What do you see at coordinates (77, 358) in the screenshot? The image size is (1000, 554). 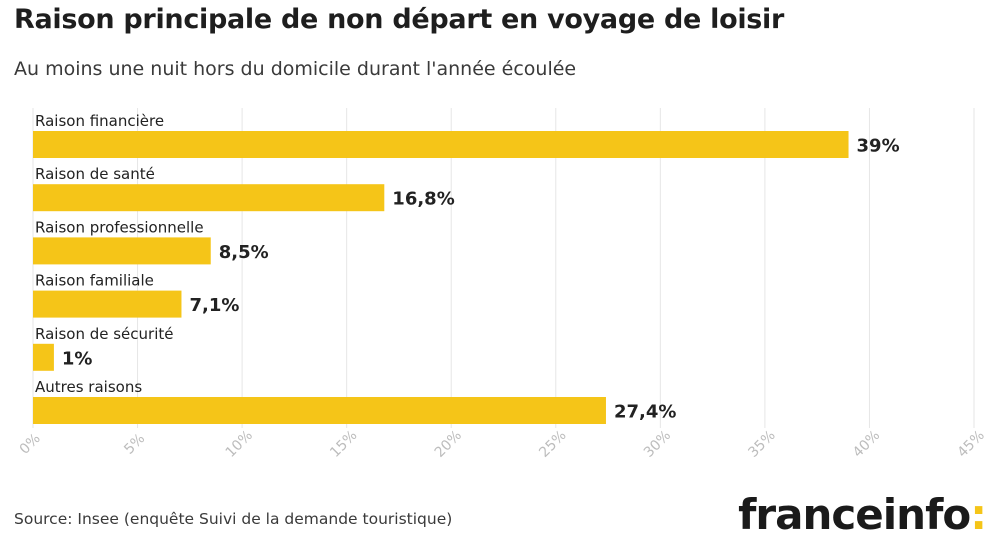 I see `value-label: 1%` at bounding box center [77, 358].